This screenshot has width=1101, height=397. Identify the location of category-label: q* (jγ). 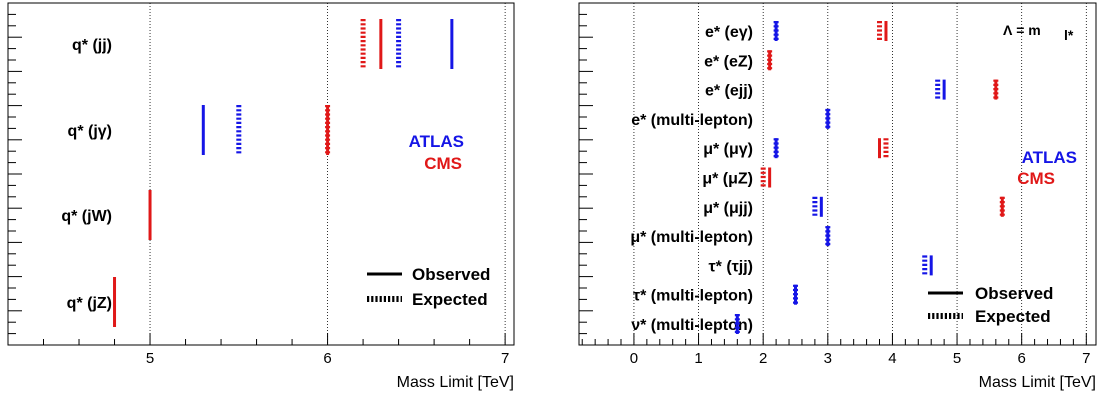
(90, 131).